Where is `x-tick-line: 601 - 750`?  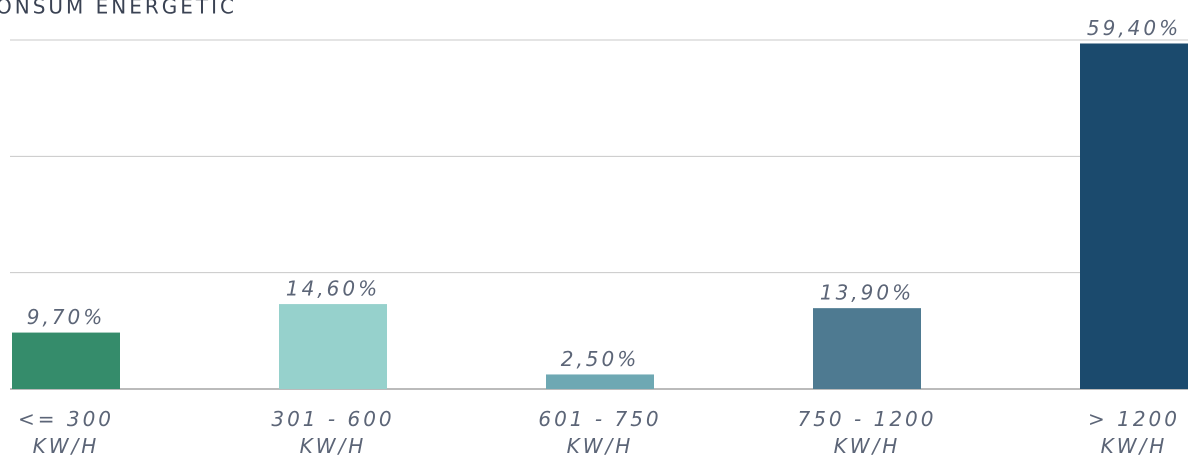 x-tick-line: 601 - 750 is located at coordinates (599, 419).